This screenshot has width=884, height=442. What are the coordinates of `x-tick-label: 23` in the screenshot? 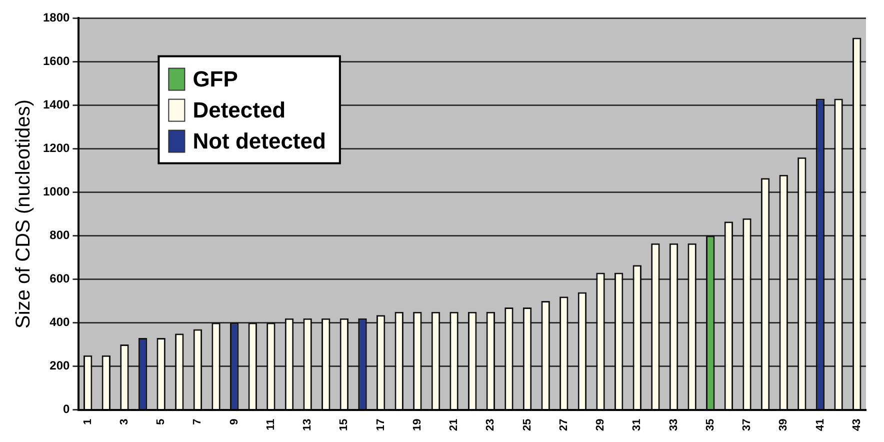 It's located at (490, 425).